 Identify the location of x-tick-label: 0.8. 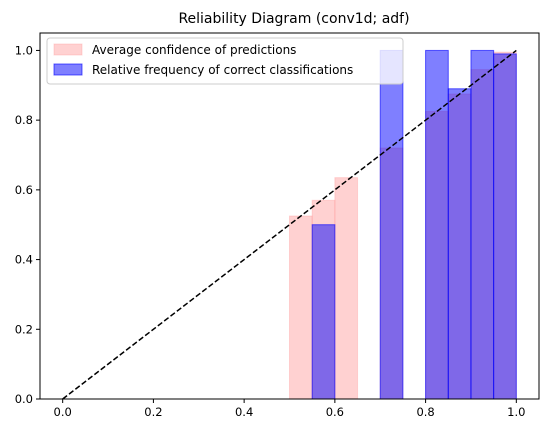
(425, 412).